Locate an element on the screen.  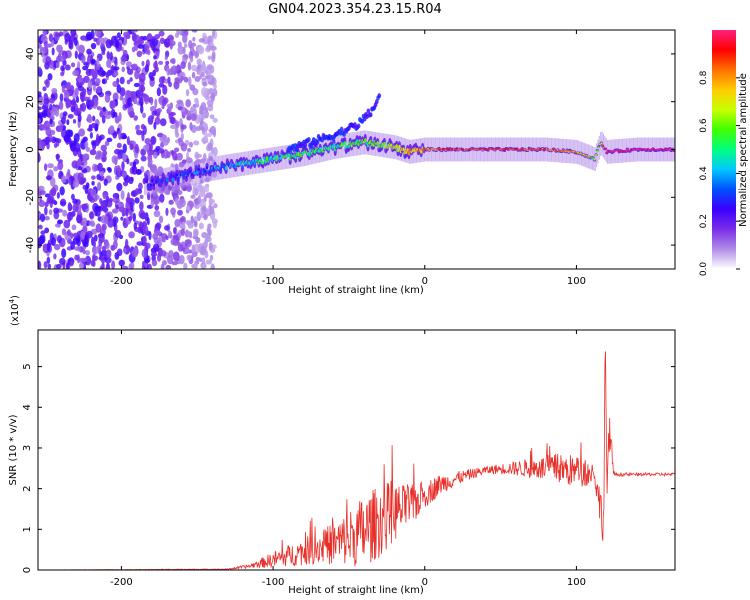
x-tick-label: -200 is located at coordinates (121, 582).